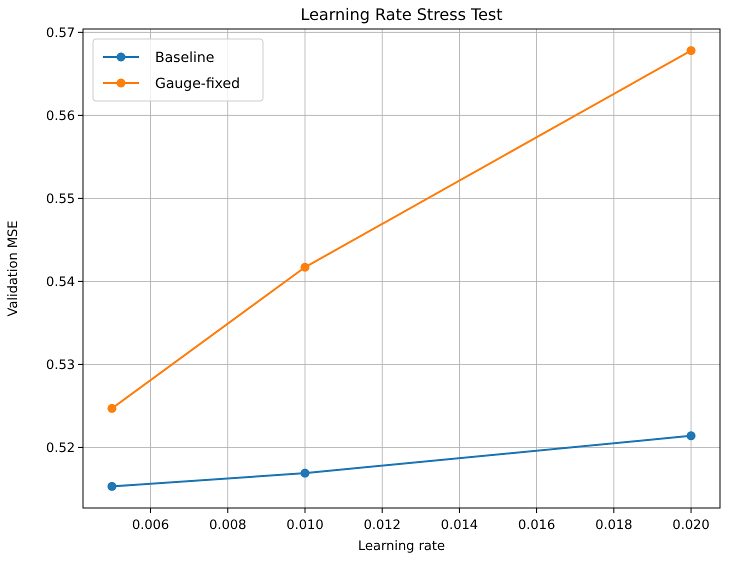 This screenshot has width=732, height=571. What do you see at coordinates (613, 525) in the screenshot?
I see `x-tick-label: 0.018` at bounding box center [613, 525].